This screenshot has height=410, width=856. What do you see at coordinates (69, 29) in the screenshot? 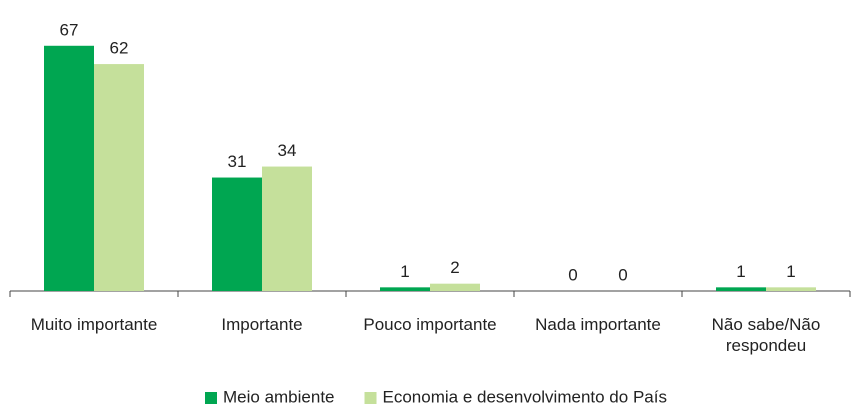
I see `data-label: 67` at bounding box center [69, 29].